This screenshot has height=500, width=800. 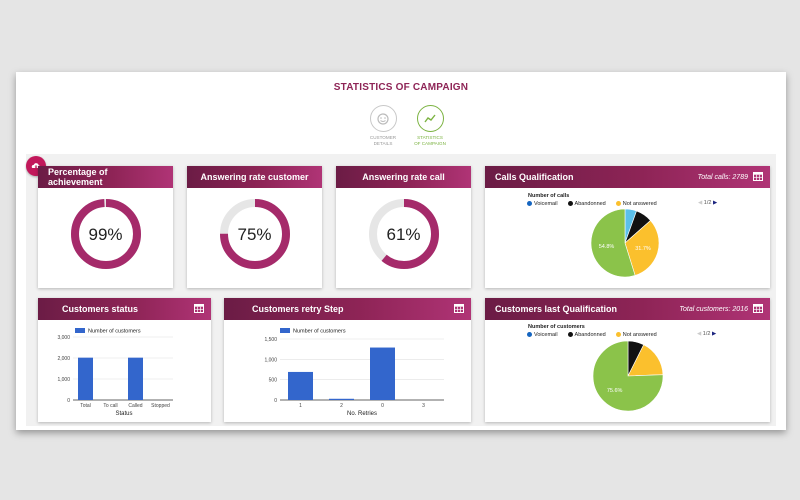 I want to click on x-axis-title: Status, so click(x=123, y=414).